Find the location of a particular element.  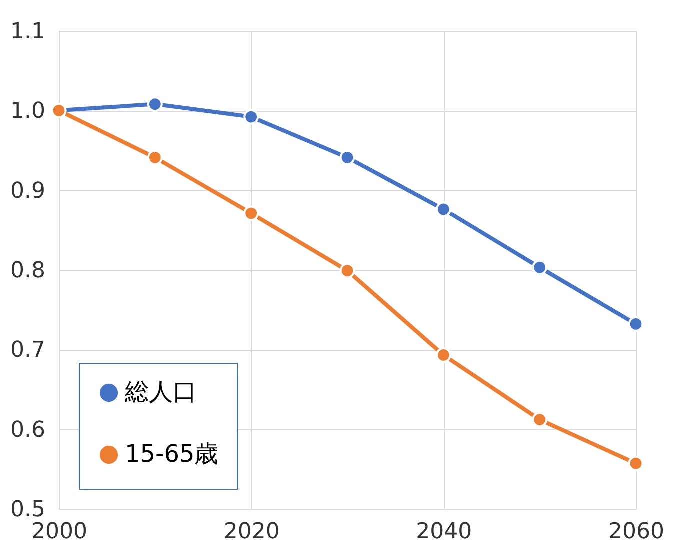

y-tick-label: 0.6 is located at coordinates (28, 430).